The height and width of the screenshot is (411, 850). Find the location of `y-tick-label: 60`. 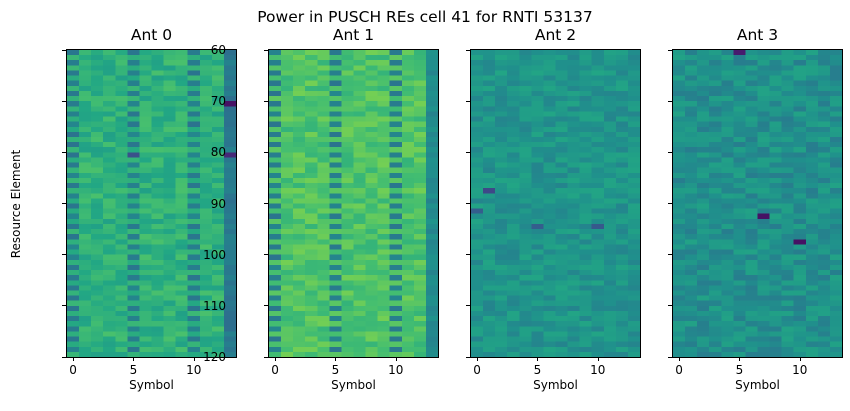

y-tick-label: 60 is located at coordinates (218, 50).